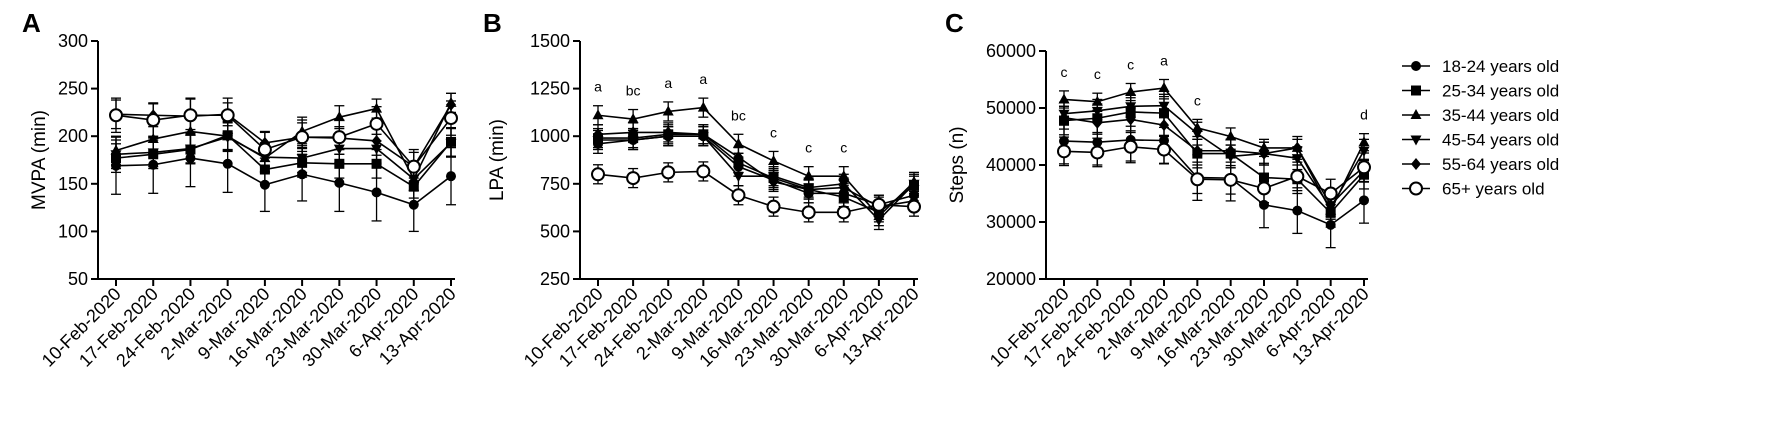 The width and height of the screenshot is (1775, 429). I want to click on panel-letter: B, so click(492, 23).